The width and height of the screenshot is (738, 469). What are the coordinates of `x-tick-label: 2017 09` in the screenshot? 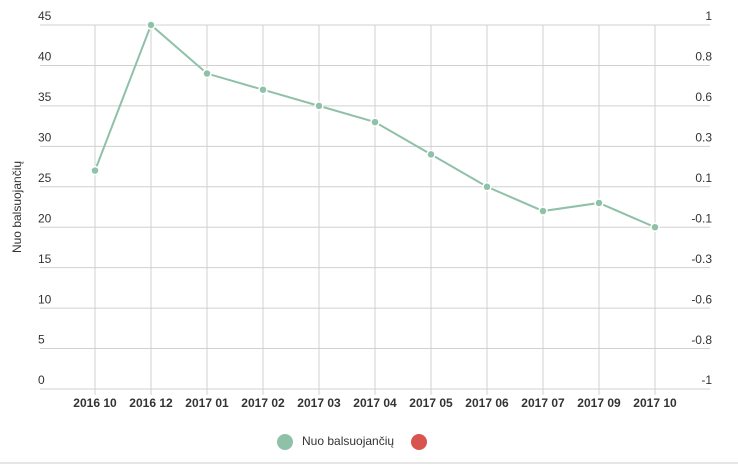 It's located at (599, 403).